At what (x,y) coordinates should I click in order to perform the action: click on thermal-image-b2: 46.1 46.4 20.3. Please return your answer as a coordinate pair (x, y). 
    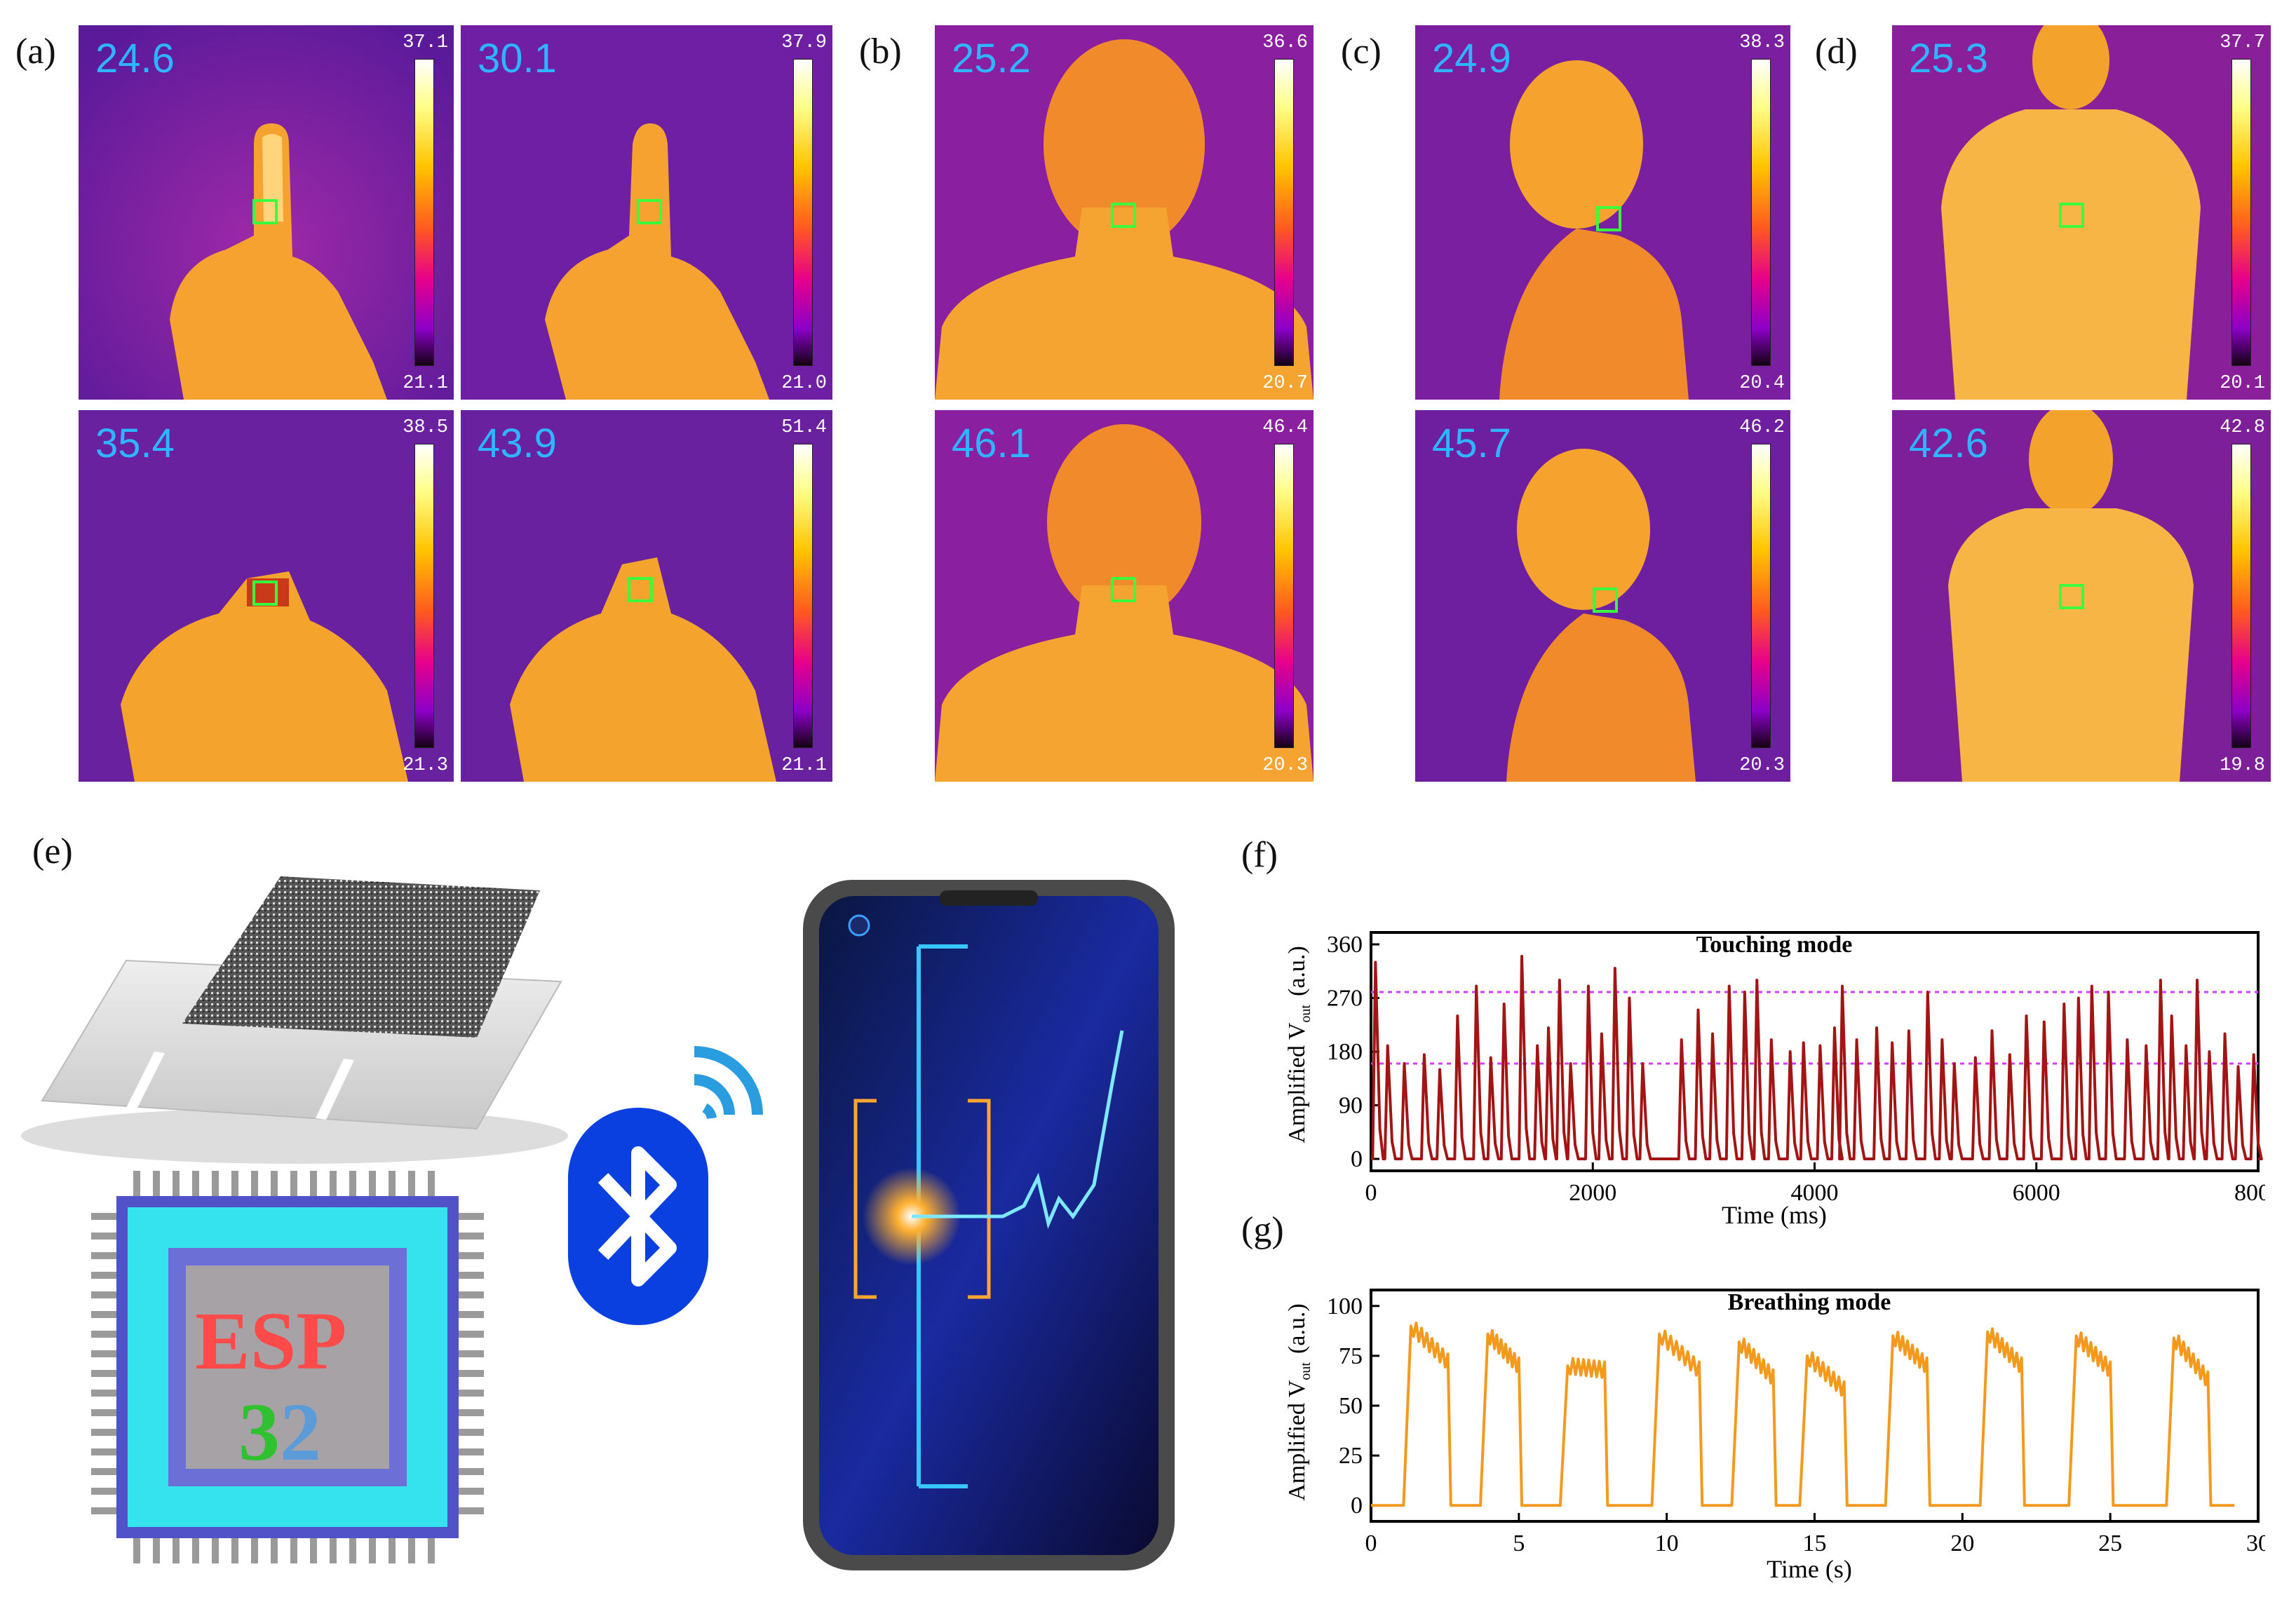
    Looking at the image, I should click on (1125, 596).